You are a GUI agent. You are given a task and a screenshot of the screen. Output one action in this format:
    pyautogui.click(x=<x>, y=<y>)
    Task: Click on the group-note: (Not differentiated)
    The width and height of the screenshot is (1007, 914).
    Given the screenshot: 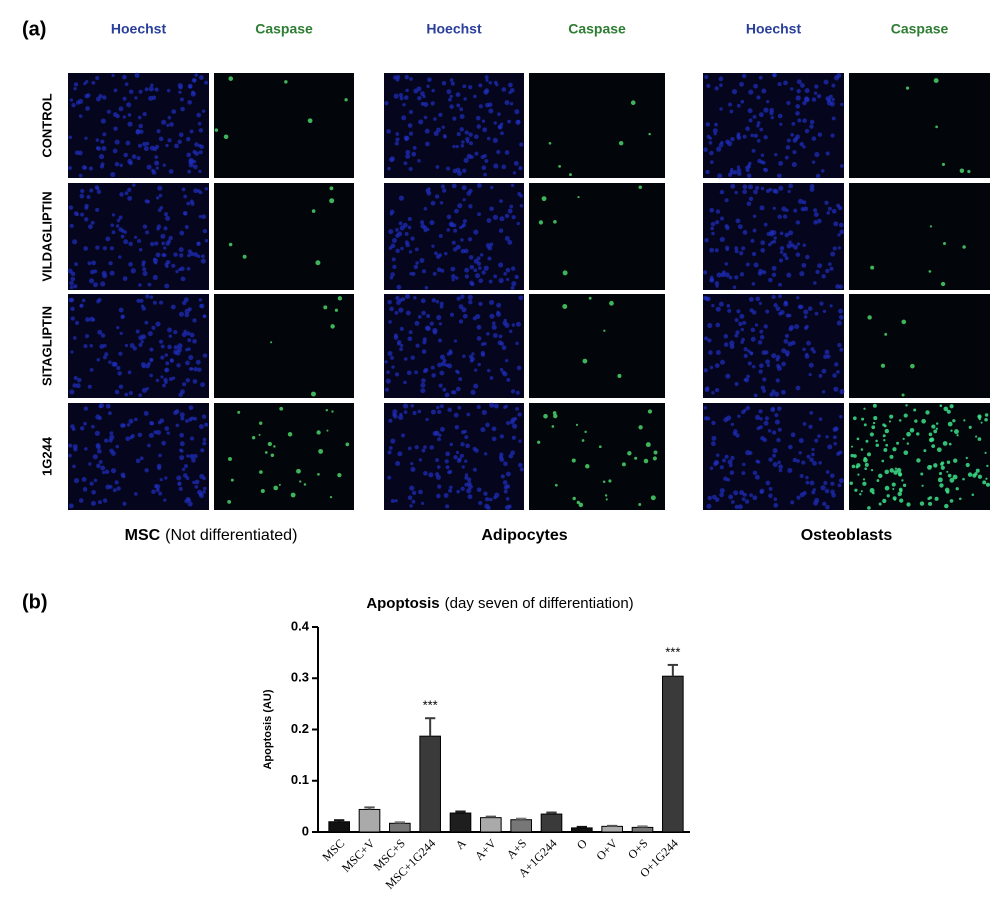 What is the action you would take?
    pyautogui.click(x=231, y=535)
    